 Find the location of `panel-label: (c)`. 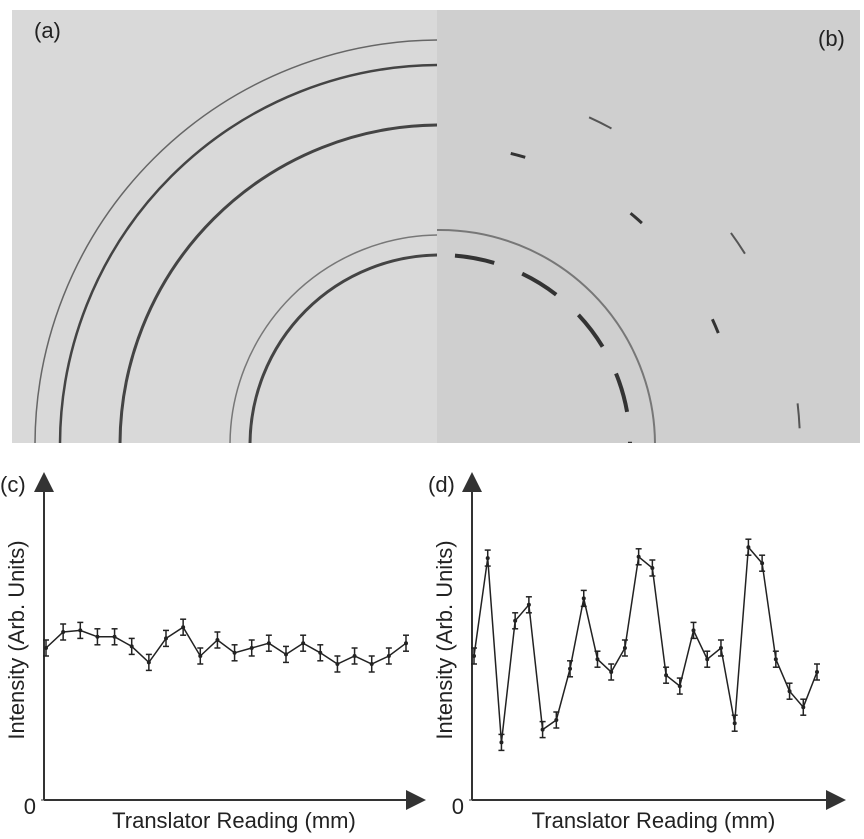

panel-label: (c) is located at coordinates (13, 484).